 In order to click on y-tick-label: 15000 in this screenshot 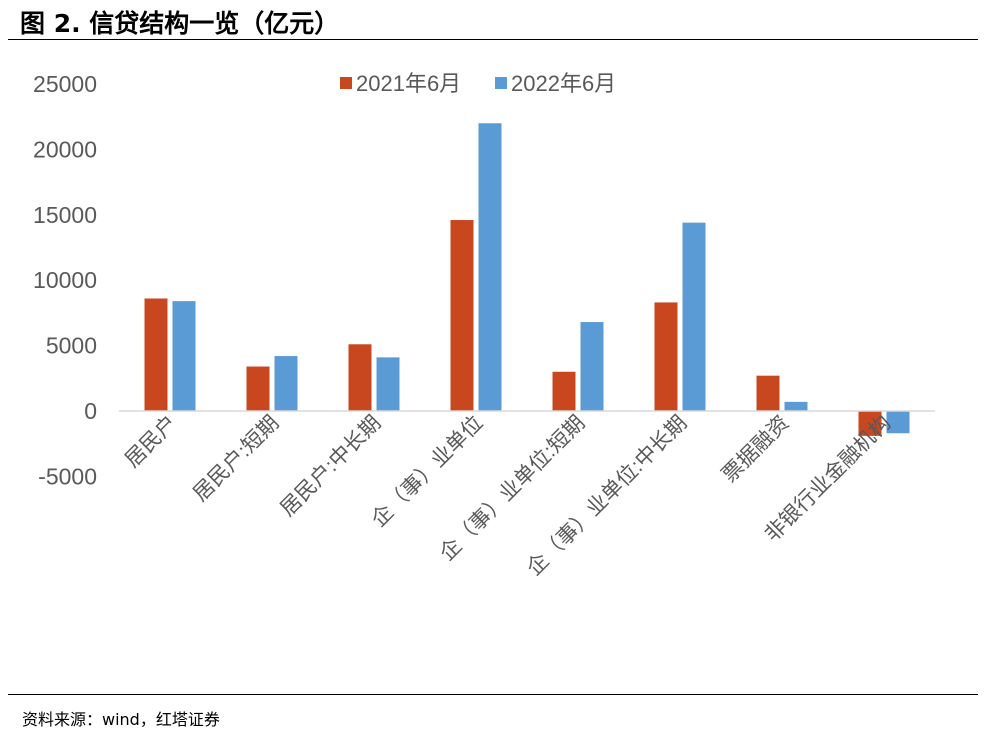, I will do `click(65, 215)`.